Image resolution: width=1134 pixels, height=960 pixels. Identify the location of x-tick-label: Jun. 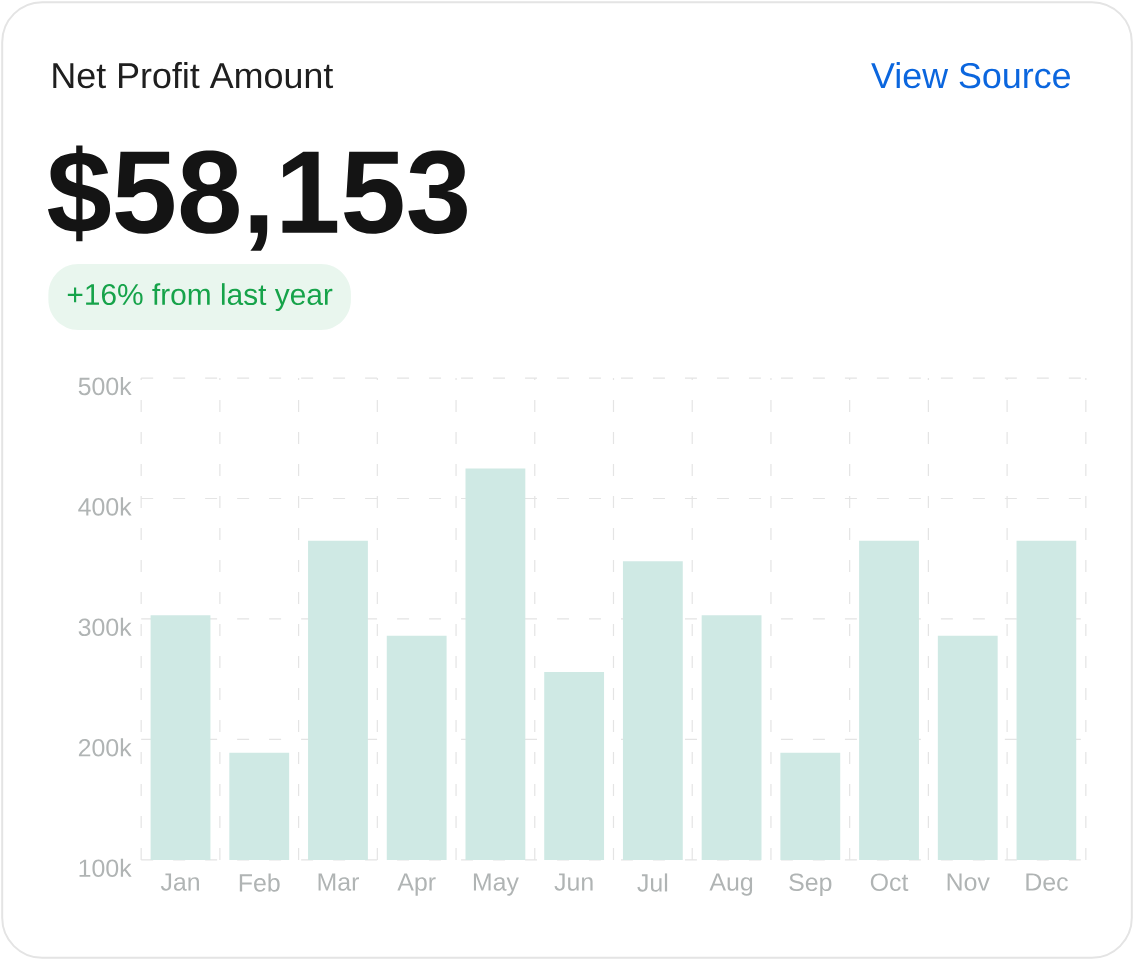
(573, 882).